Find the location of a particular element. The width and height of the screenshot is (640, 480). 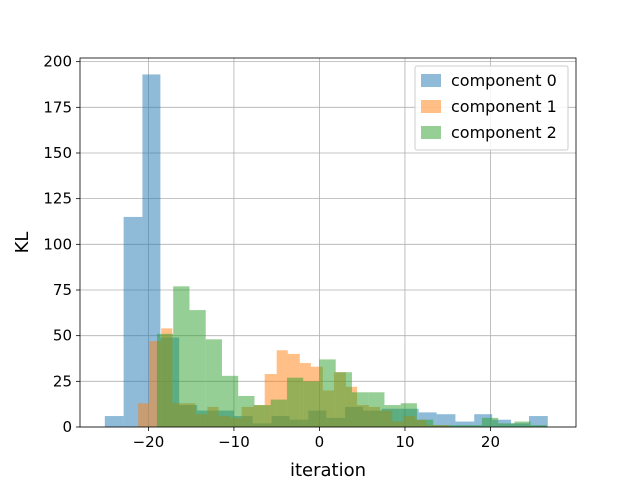

x-tick-label: −10 is located at coordinates (234, 442).